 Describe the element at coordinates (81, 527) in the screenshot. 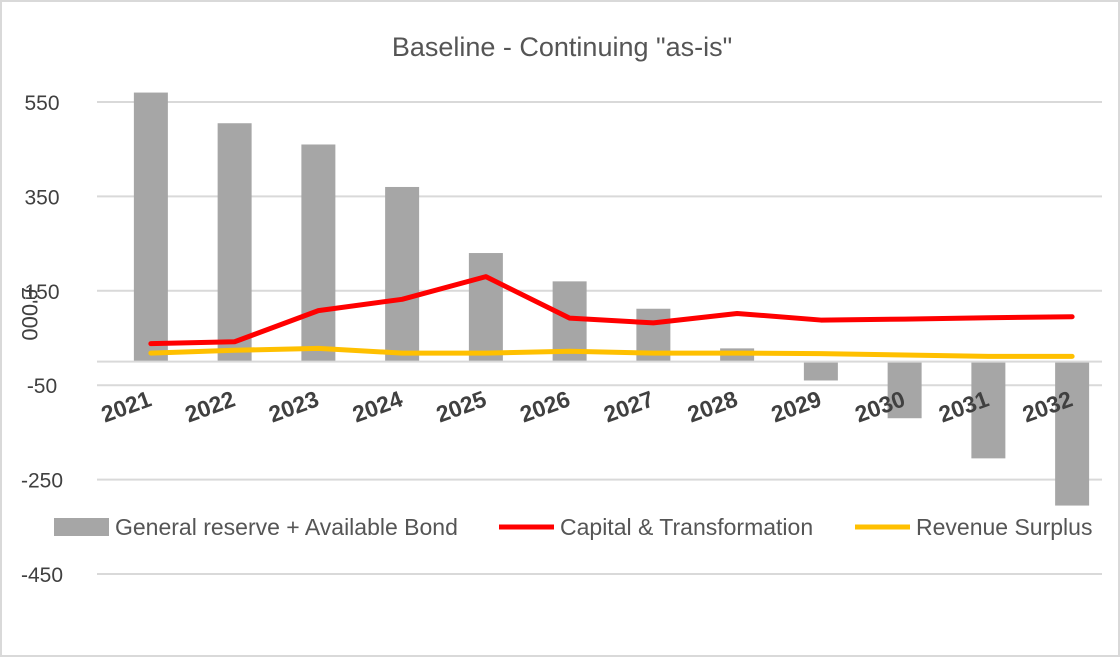

I see `legend-swatch` at that location.